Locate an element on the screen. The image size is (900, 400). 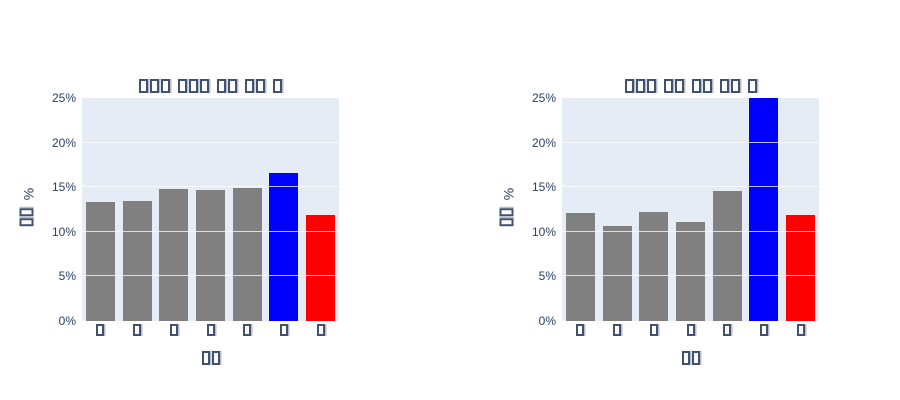
x-tick-labels is located at coordinates (690, 330).